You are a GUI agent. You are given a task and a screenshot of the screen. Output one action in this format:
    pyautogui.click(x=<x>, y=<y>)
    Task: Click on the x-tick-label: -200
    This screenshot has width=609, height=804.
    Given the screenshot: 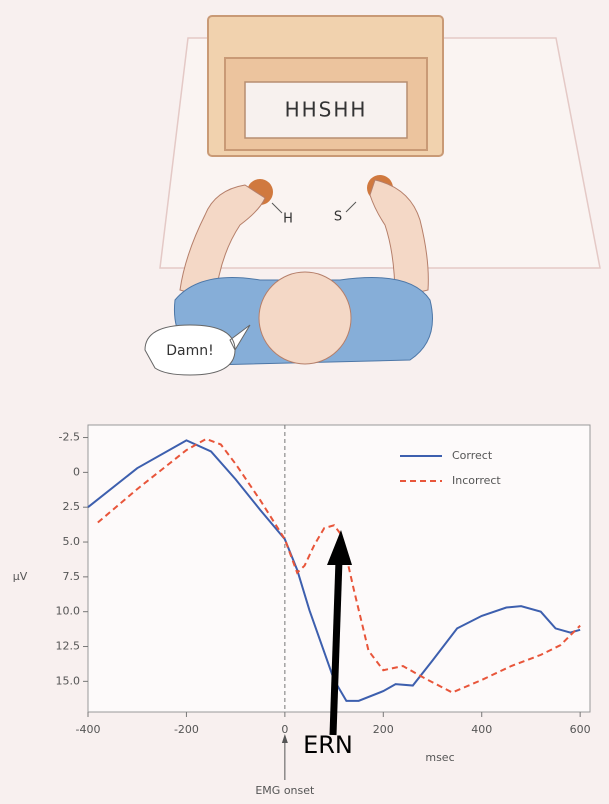 What is the action you would take?
    pyautogui.click(x=186, y=729)
    